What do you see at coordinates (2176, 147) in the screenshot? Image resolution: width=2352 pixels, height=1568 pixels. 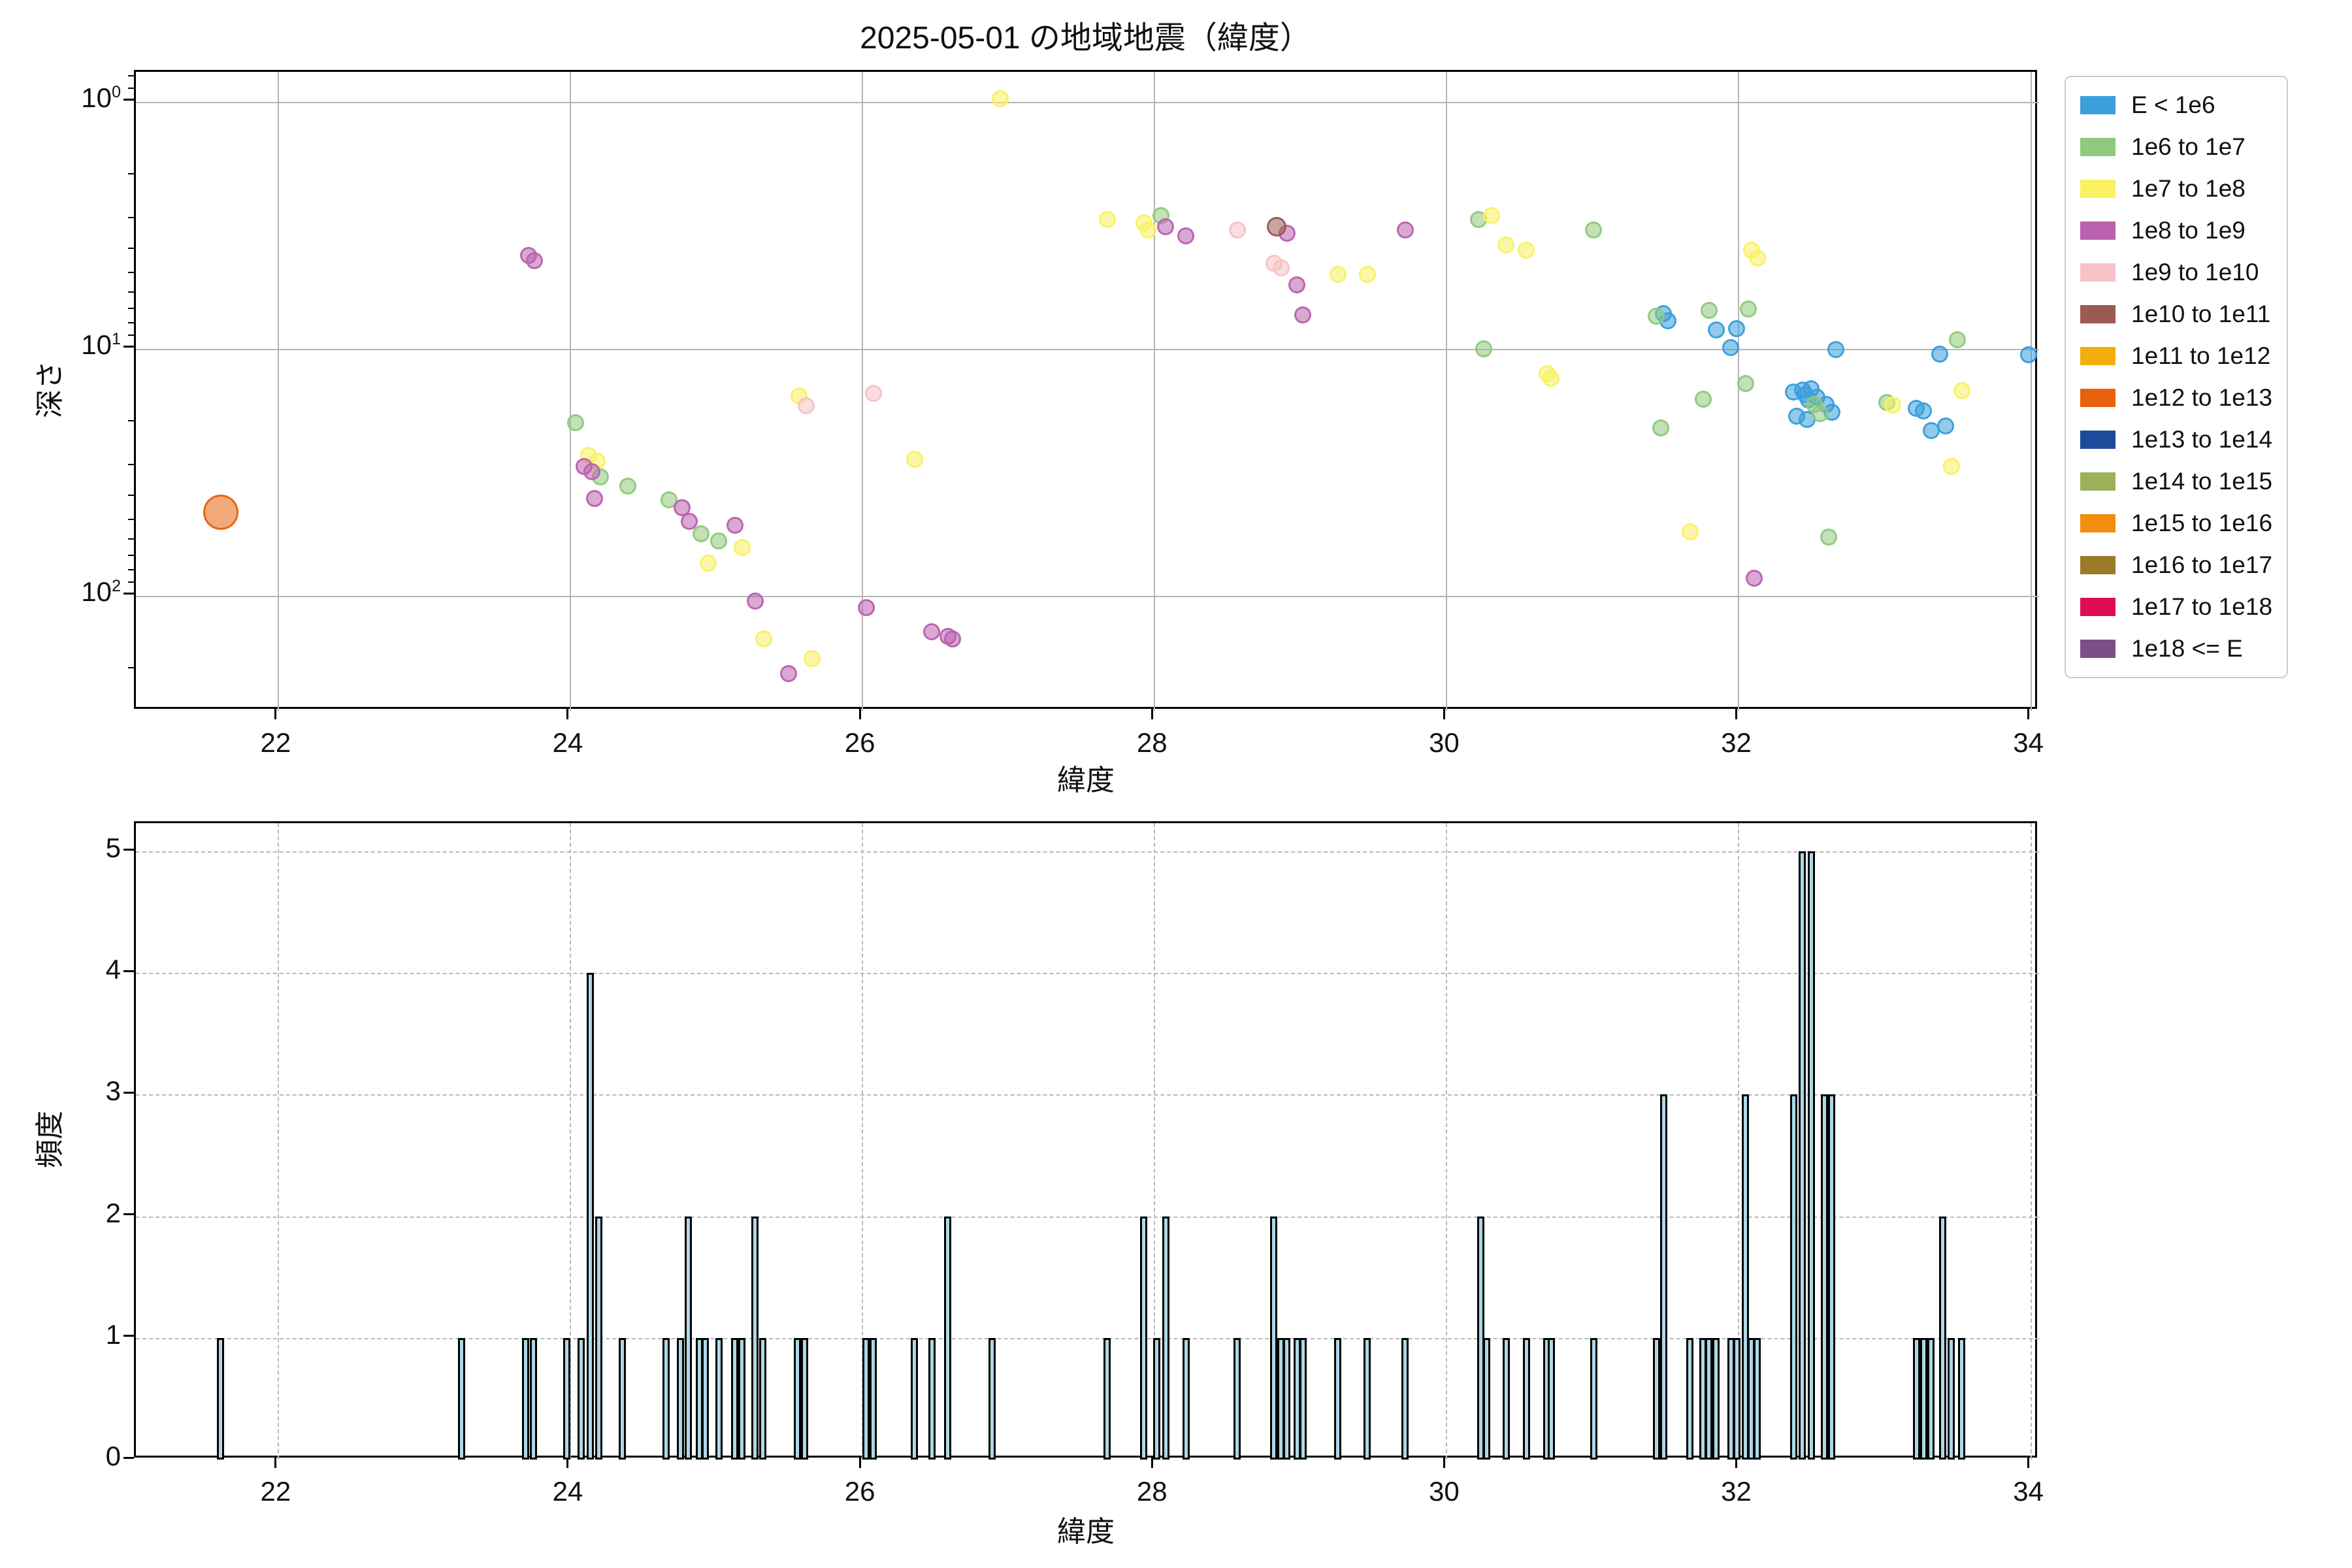 I see `legend-row: 1e6 to 1e7` at bounding box center [2176, 147].